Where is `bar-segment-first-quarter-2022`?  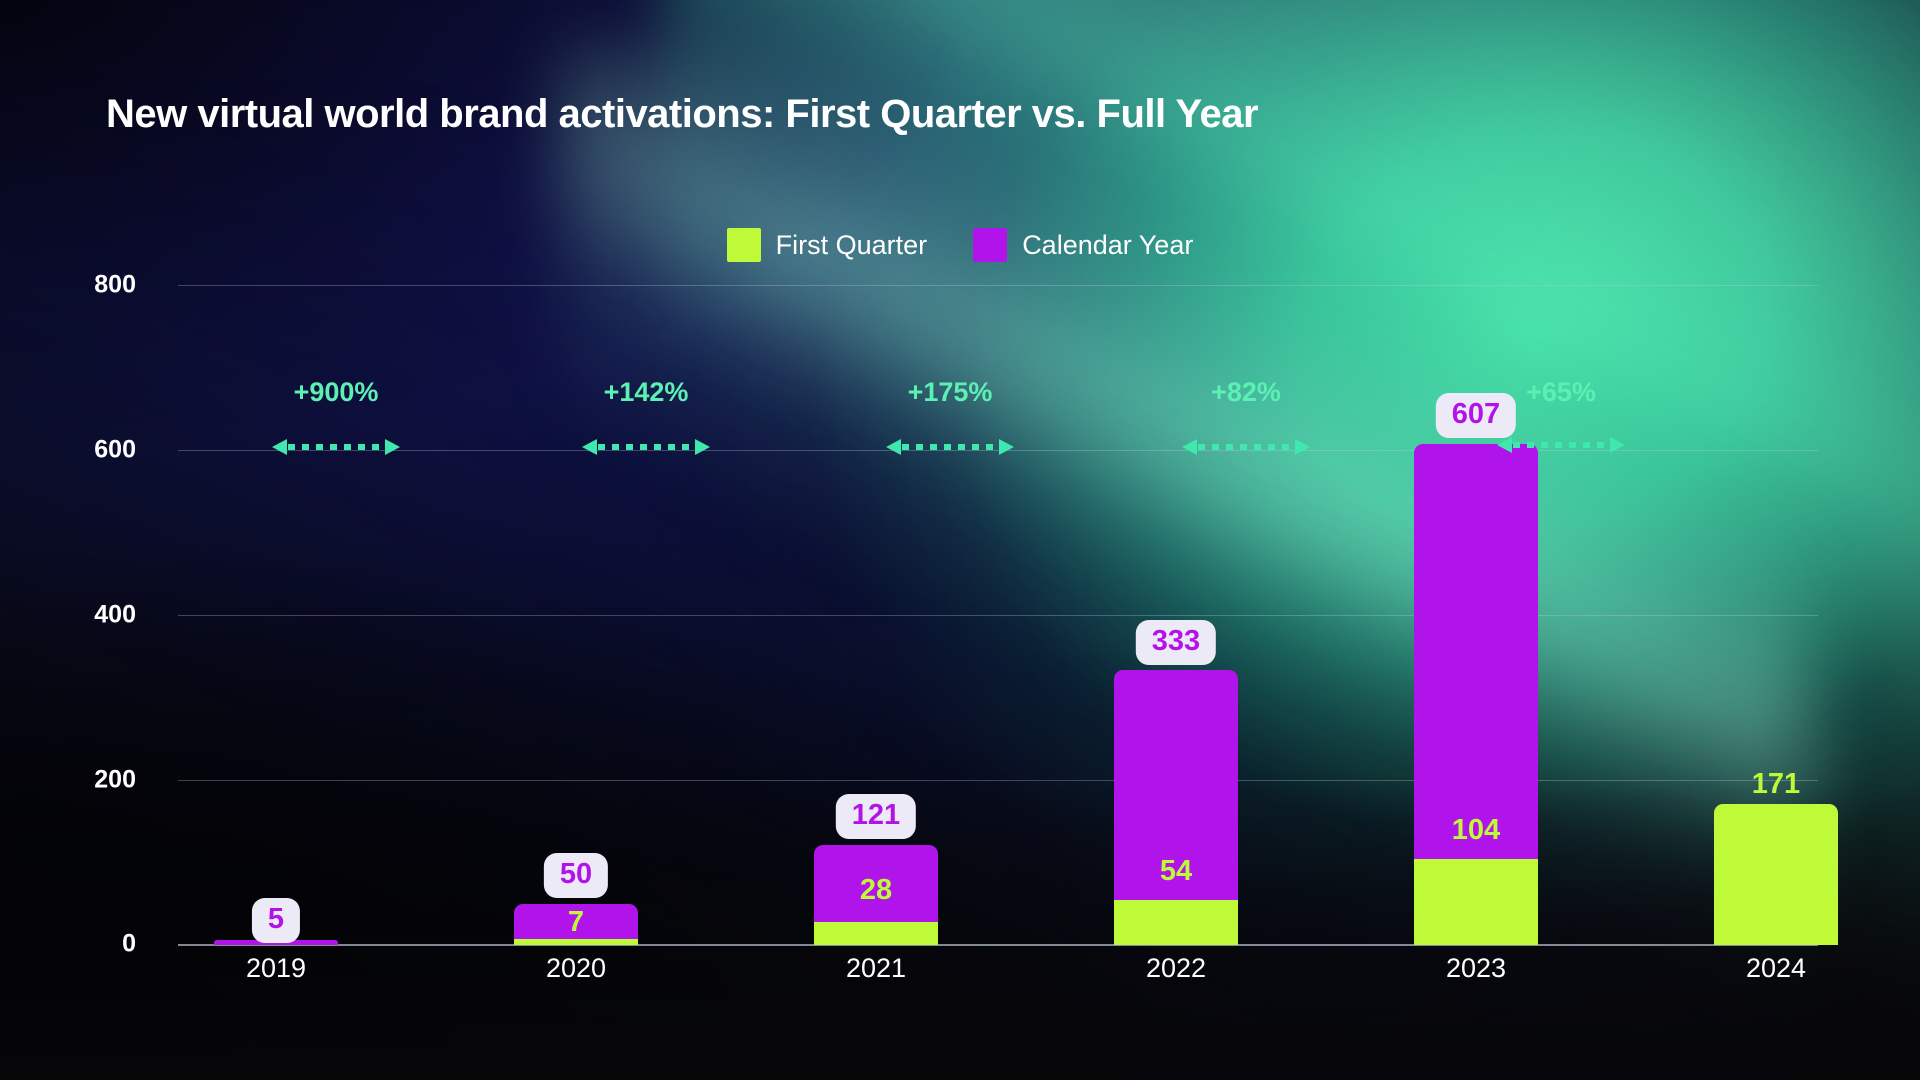 bar-segment-first-quarter-2022 is located at coordinates (1176, 922).